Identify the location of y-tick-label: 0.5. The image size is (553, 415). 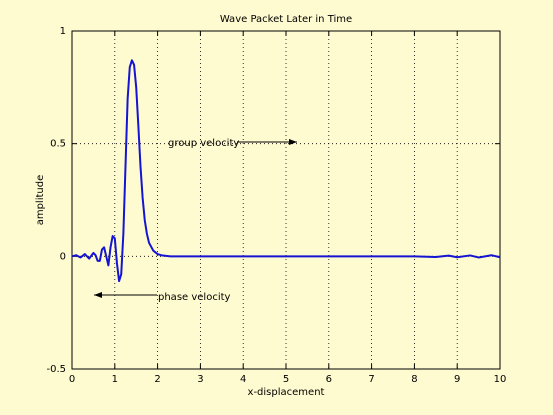
(58, 144).